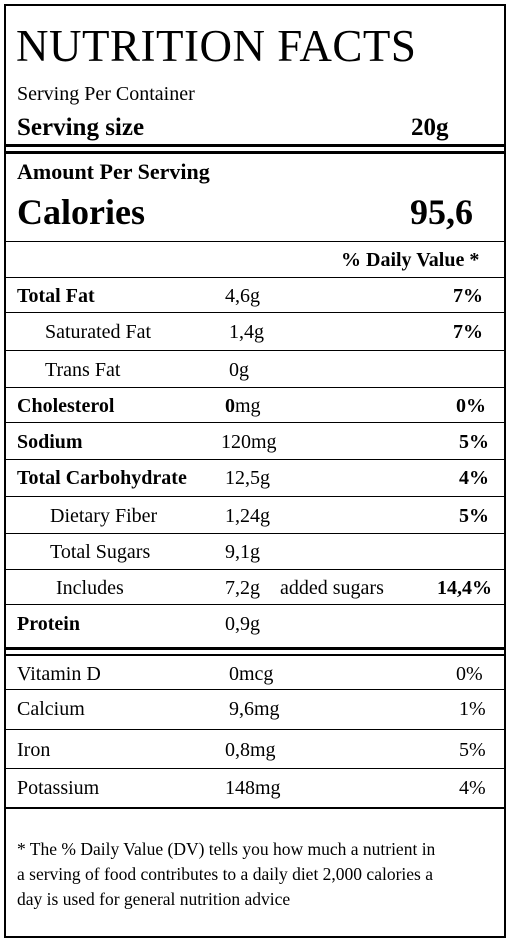 The height and width of the screenshot is (948, 518). I want to click on nutrient-name-dietary-fiber: Dietary Fiber, so click(104, 516).